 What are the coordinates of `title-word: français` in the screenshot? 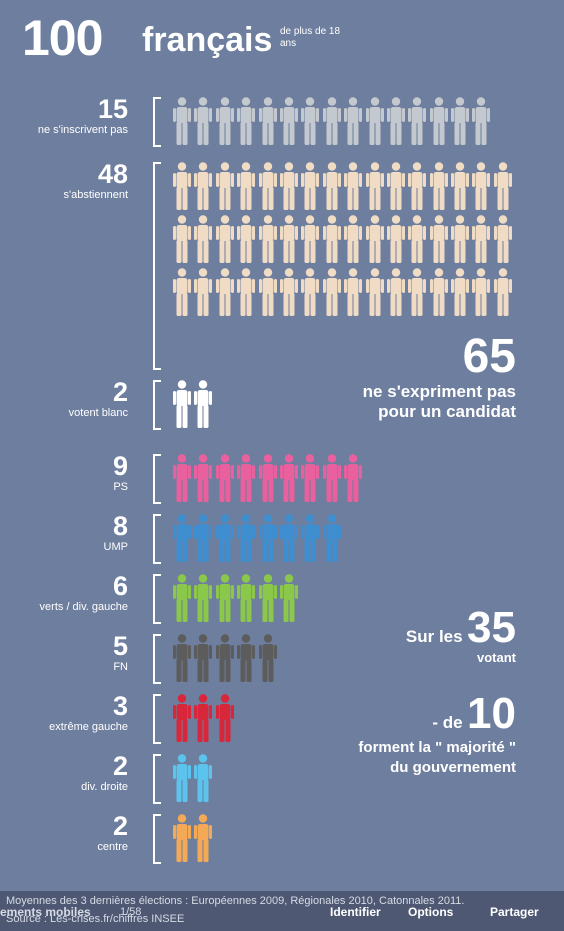 It's located at (207, 40).